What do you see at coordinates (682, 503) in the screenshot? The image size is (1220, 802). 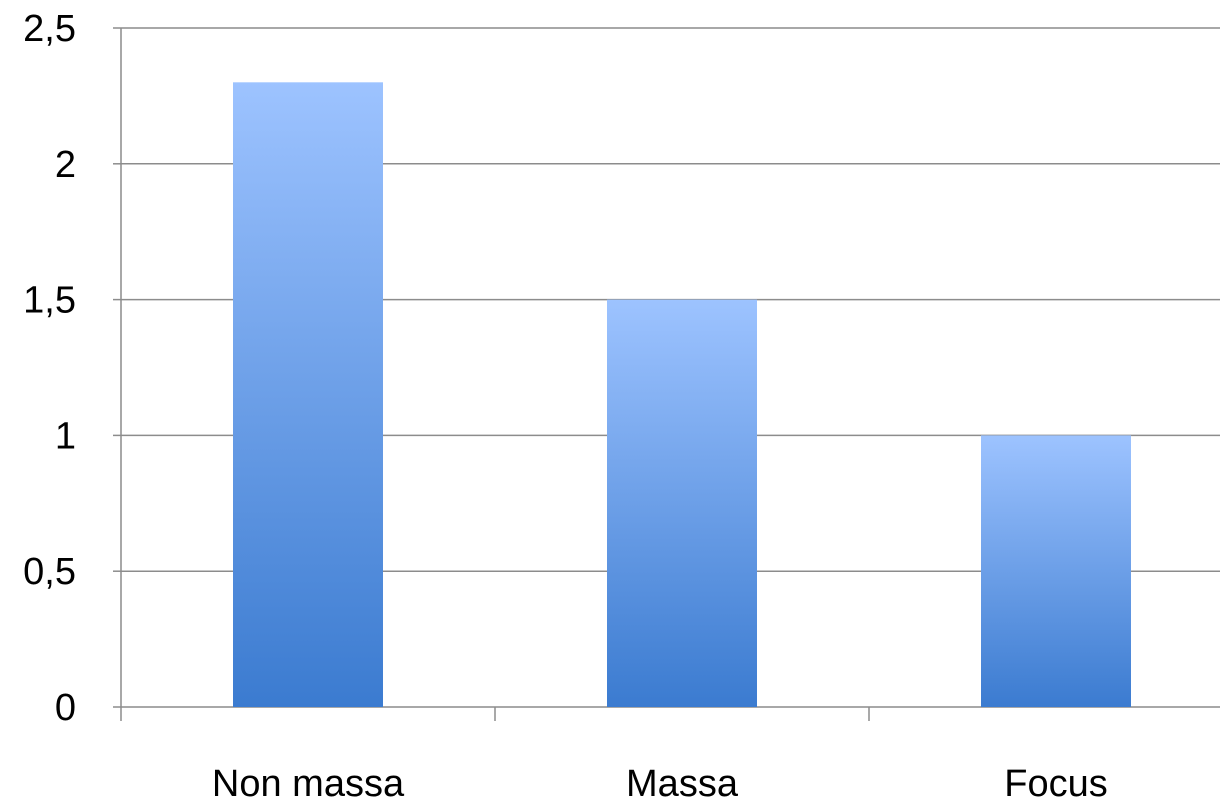 I see `bar-massa` at bounding box center [682, 503].